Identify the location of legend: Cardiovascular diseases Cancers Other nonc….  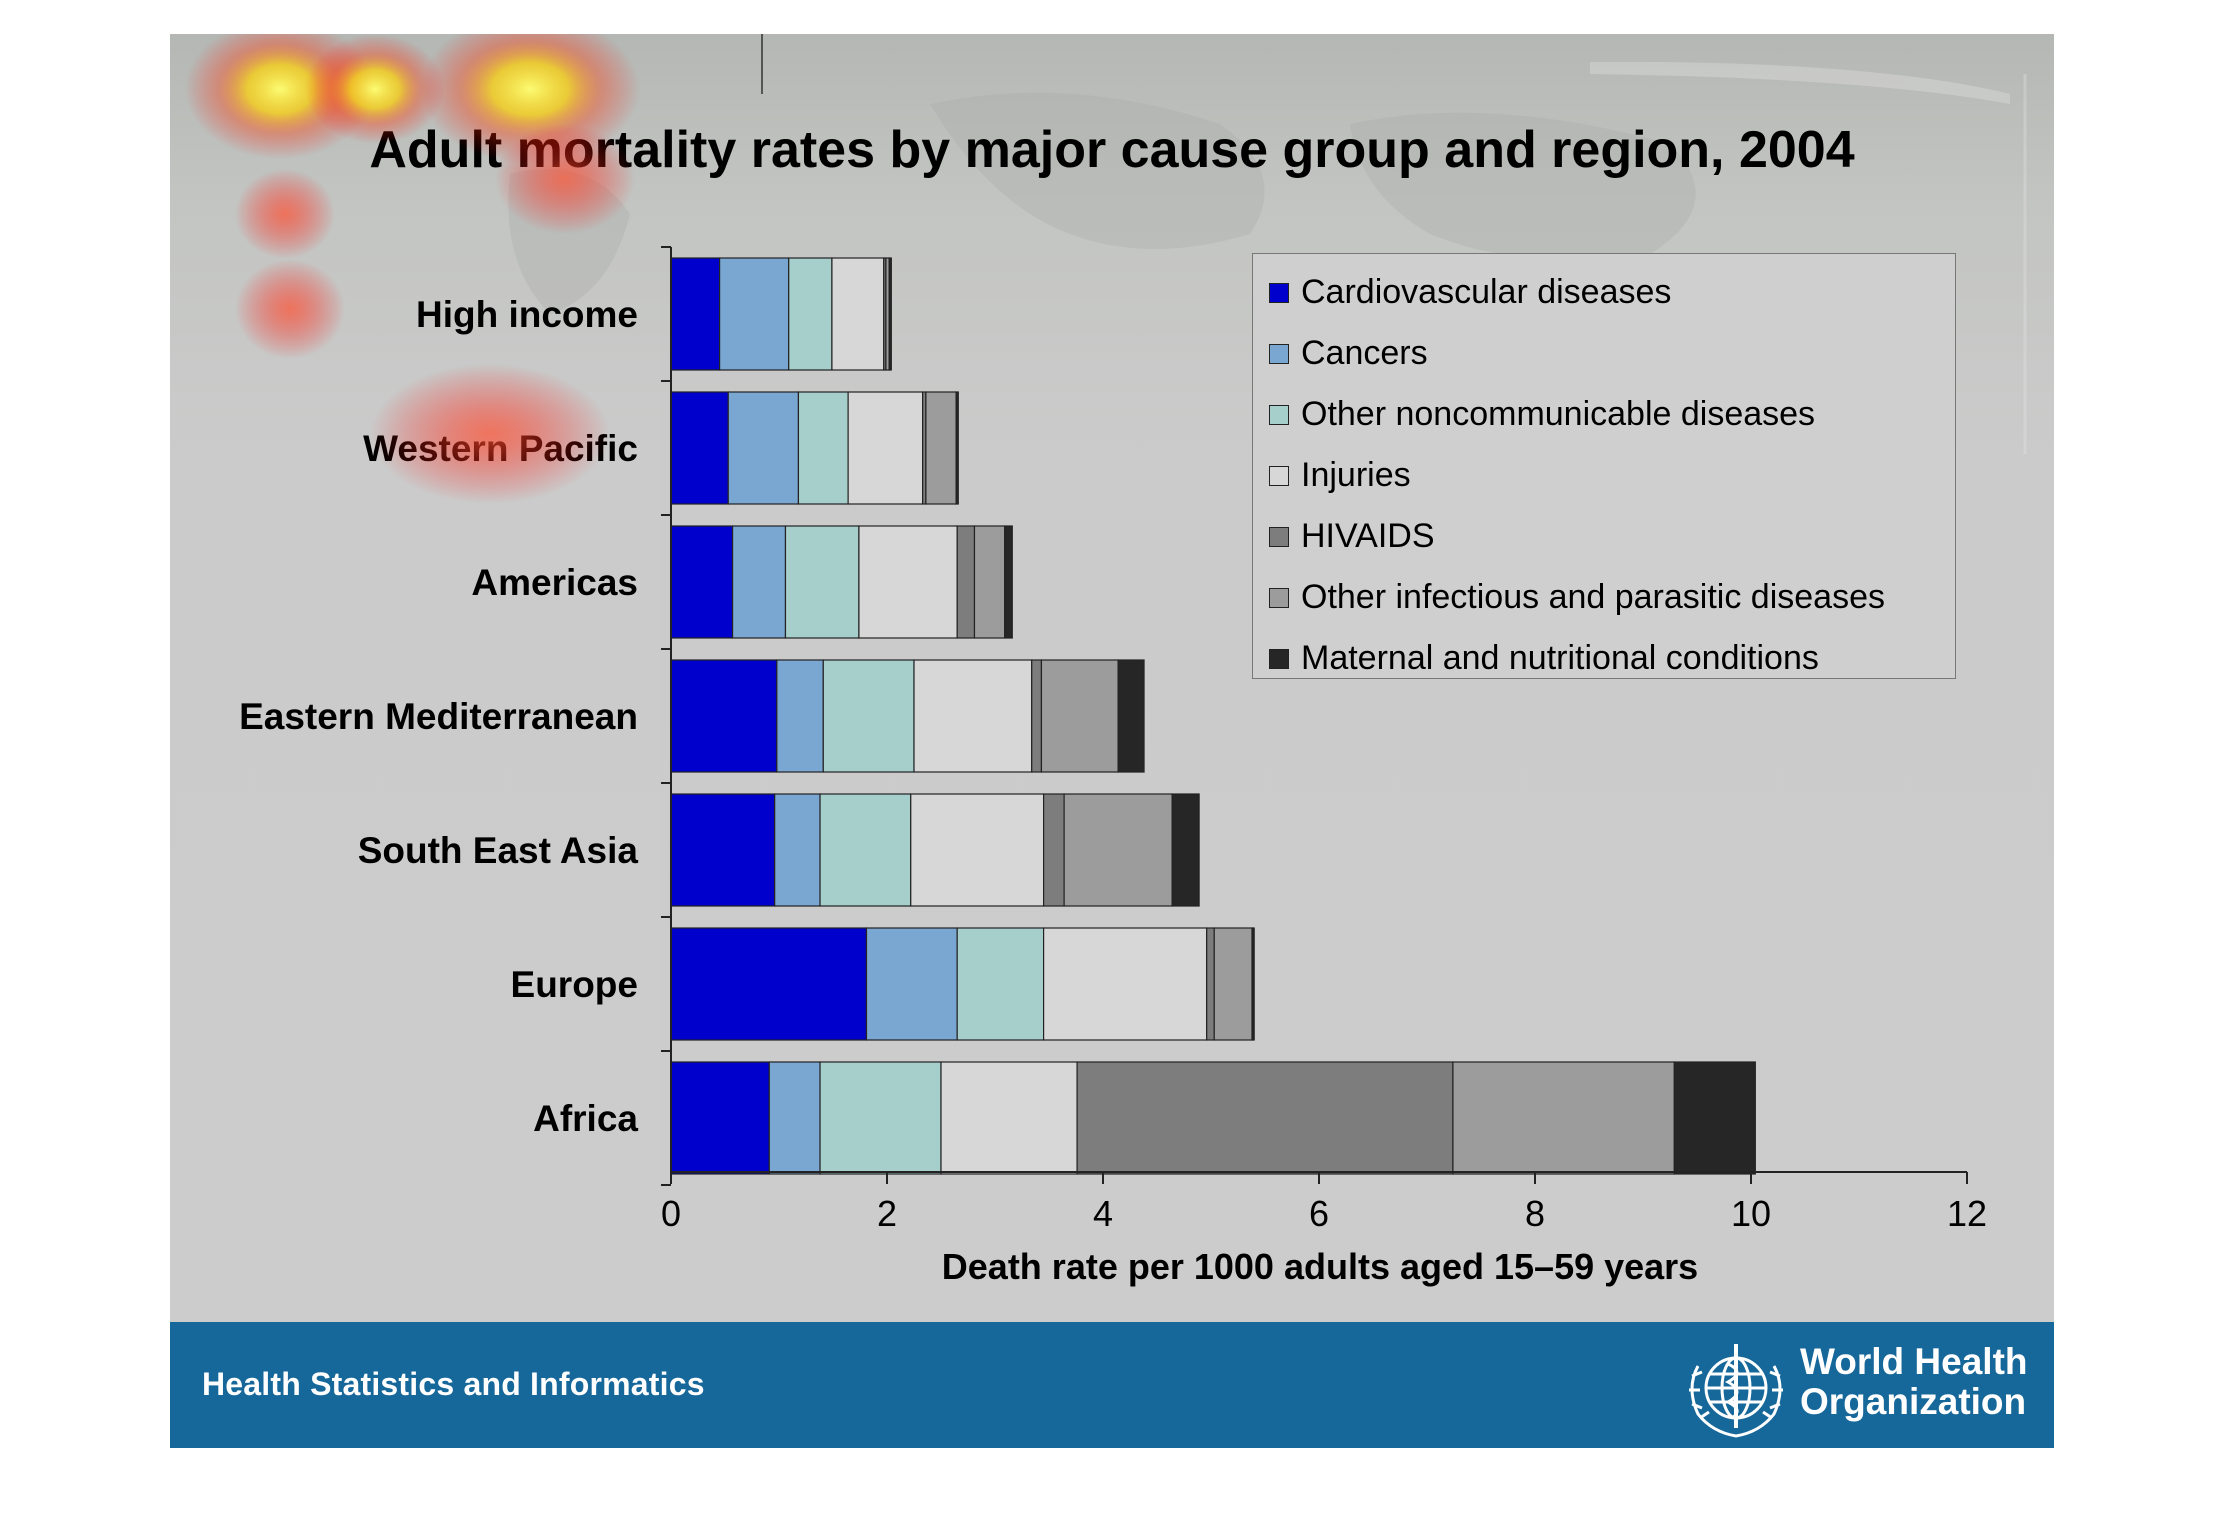
(1604, 466).